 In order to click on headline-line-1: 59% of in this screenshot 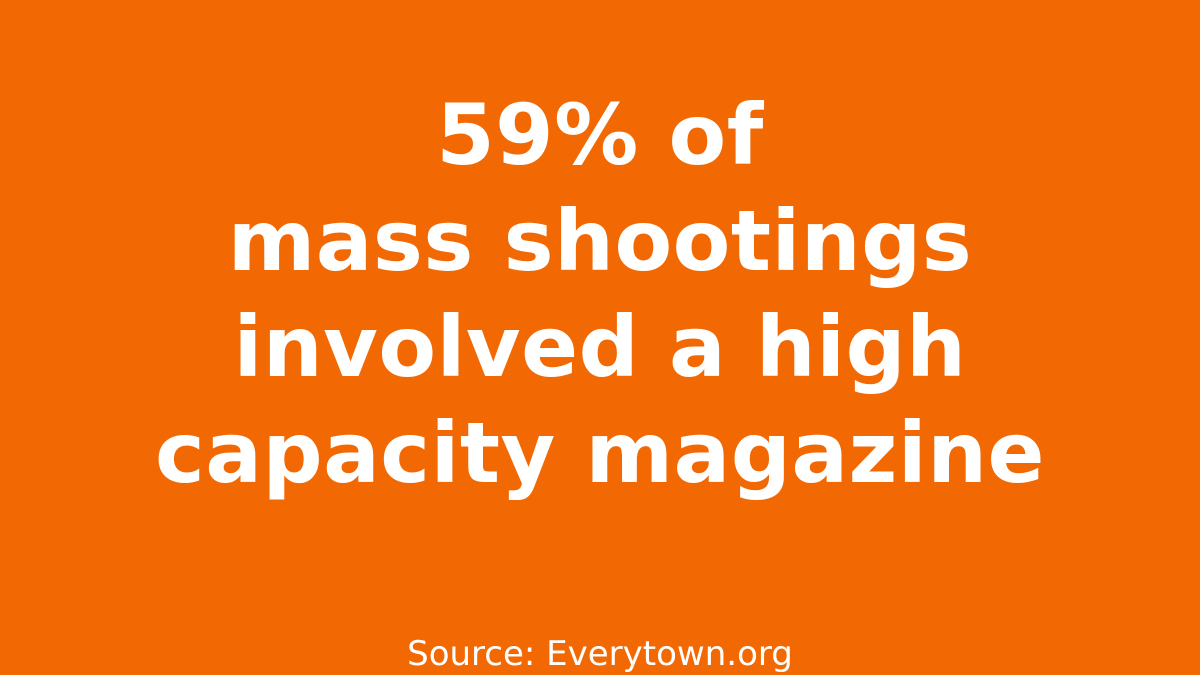, I will do `click(600, 135)`.